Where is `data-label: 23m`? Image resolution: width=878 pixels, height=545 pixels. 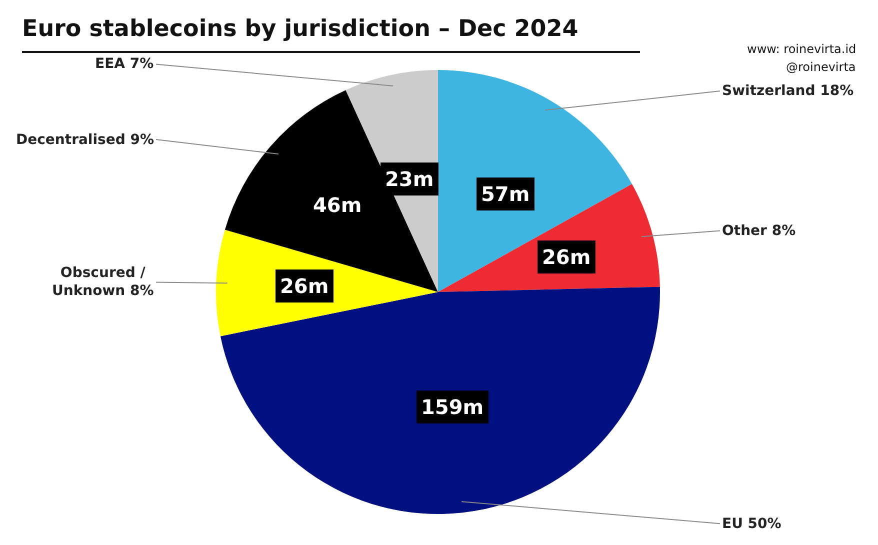
data-label: 23m is located at coordinates (409, 179).